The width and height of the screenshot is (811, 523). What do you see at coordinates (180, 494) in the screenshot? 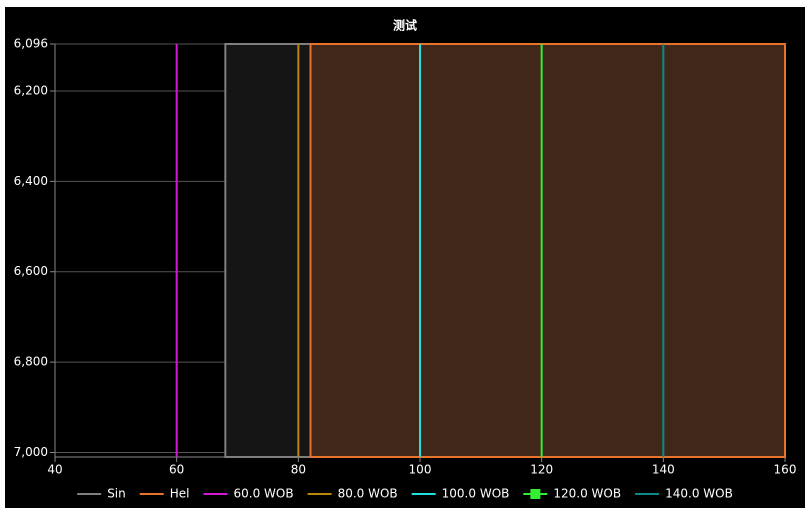
I see `legend-label: Hel` at bounding box center [180, 494].